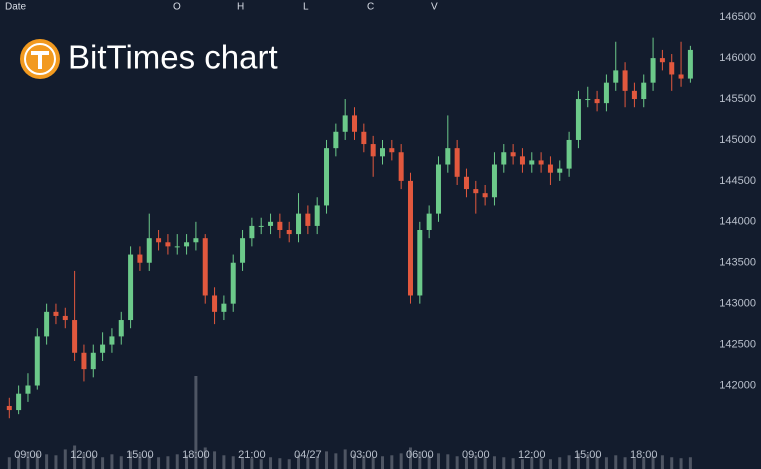 The width and height of the screenshot is (761, 469). Describe the element at coordinates (173, 57) in the screenshot. I see `chart-title: BitTimes chart` at that location.